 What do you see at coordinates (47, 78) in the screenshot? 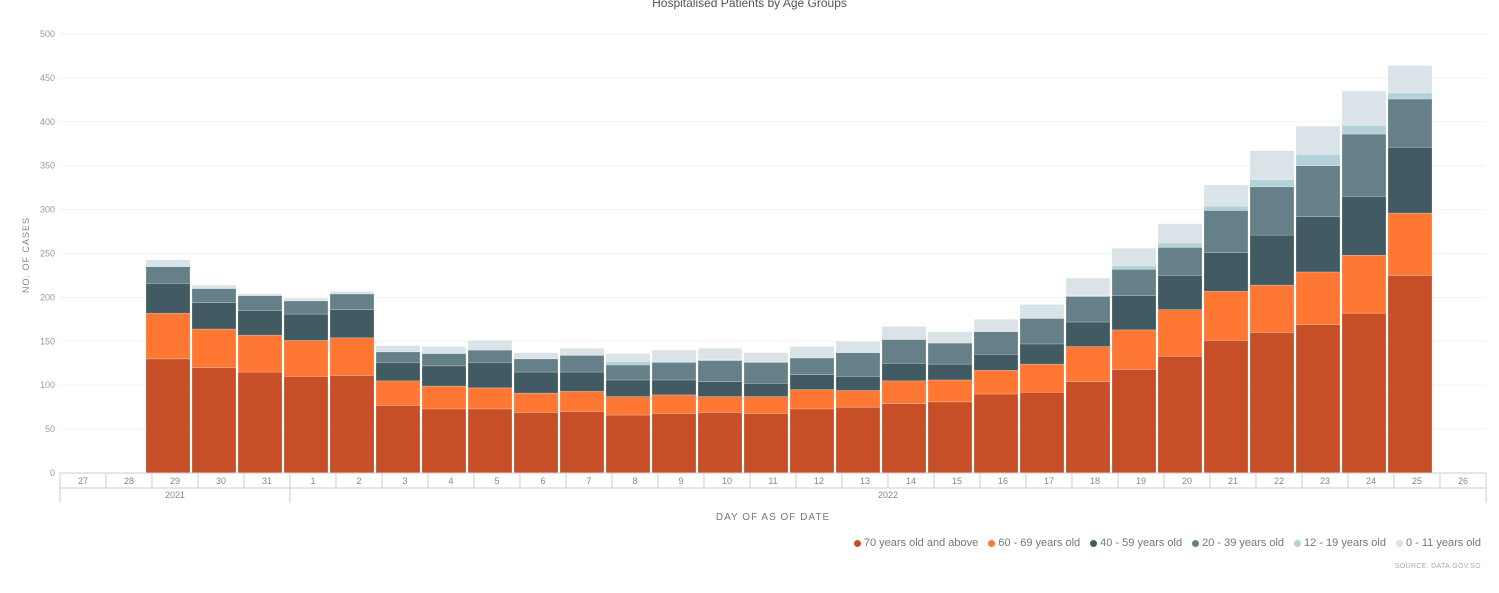
I see `y-tick-label: 450` at bounding box center [47, 78].